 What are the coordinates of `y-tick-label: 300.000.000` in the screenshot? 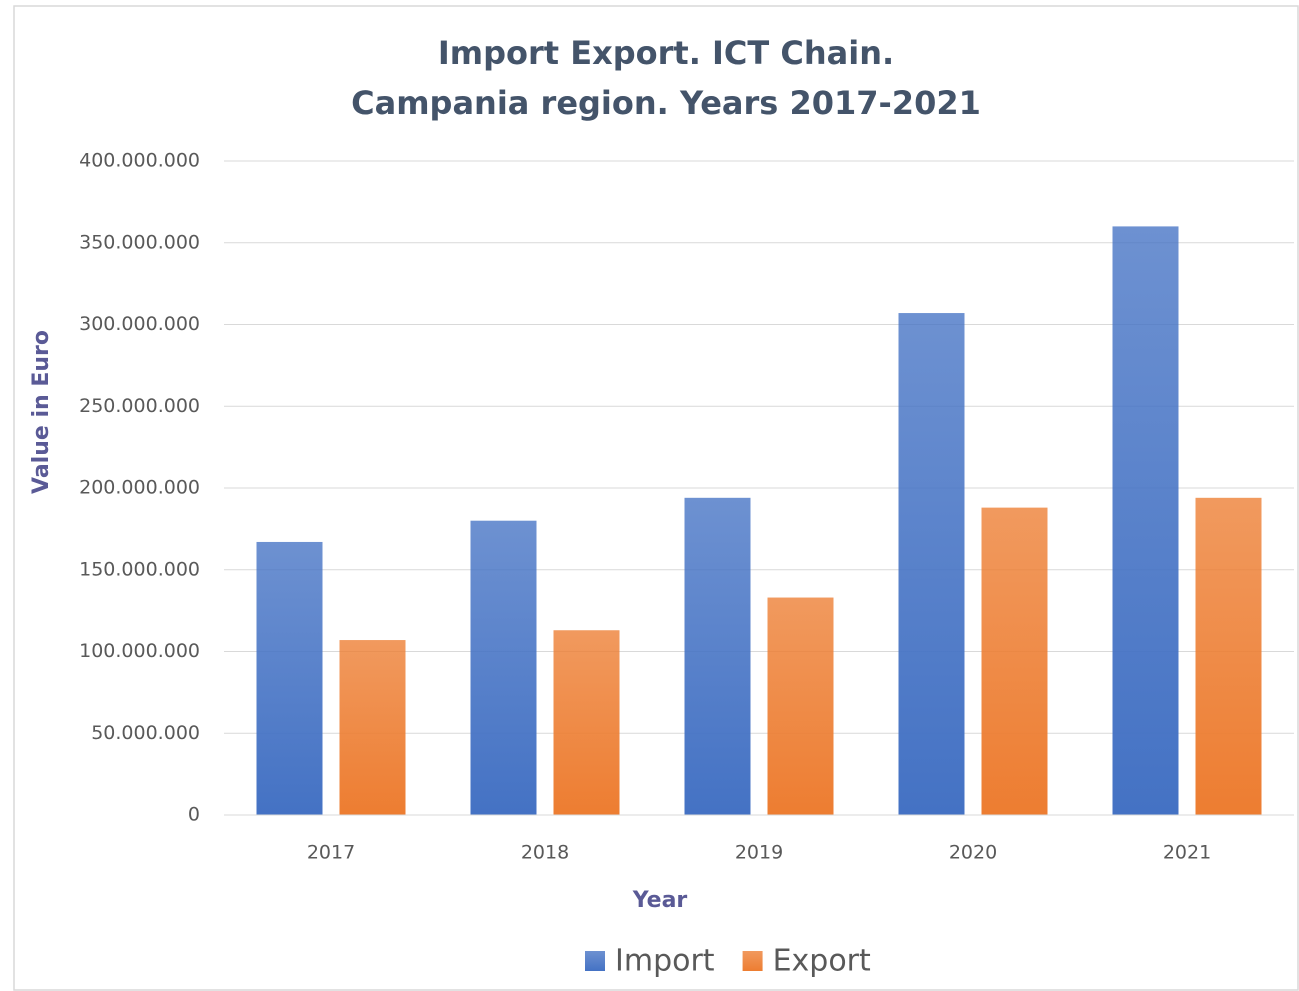 It's located at (139, 324).